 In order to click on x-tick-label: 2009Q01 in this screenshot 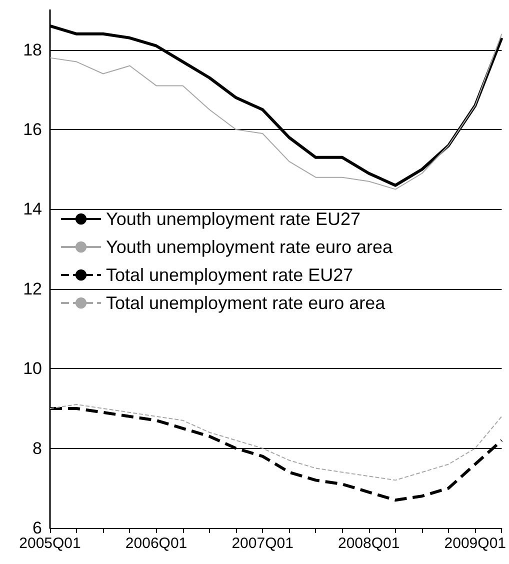, I will do `click(475, 543)`.